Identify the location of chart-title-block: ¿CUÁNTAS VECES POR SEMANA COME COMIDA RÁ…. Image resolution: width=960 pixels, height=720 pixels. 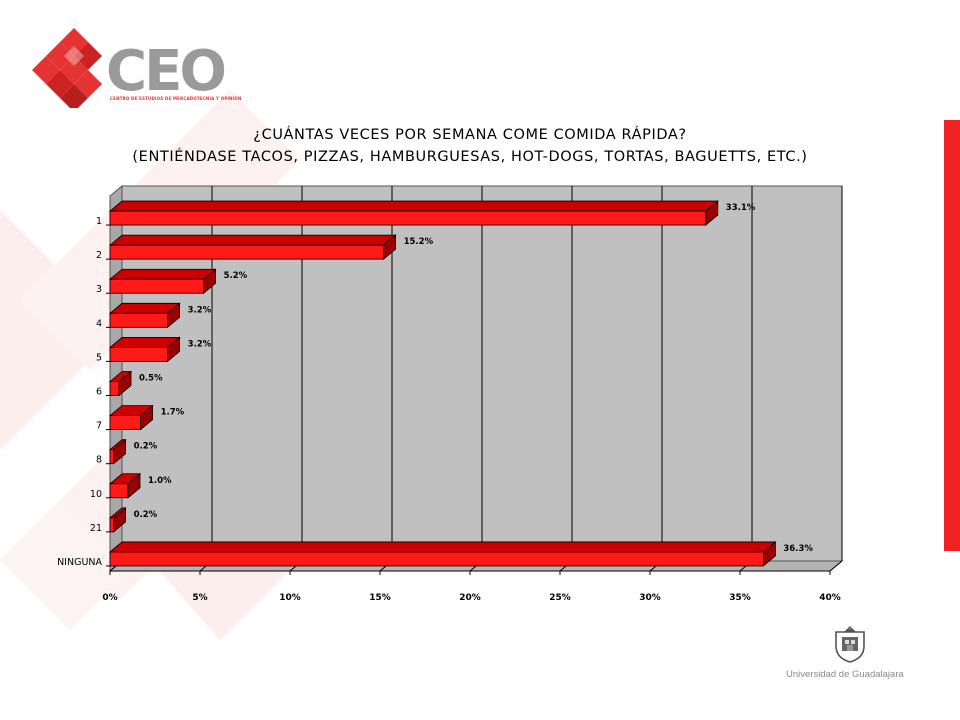
(470, 146).